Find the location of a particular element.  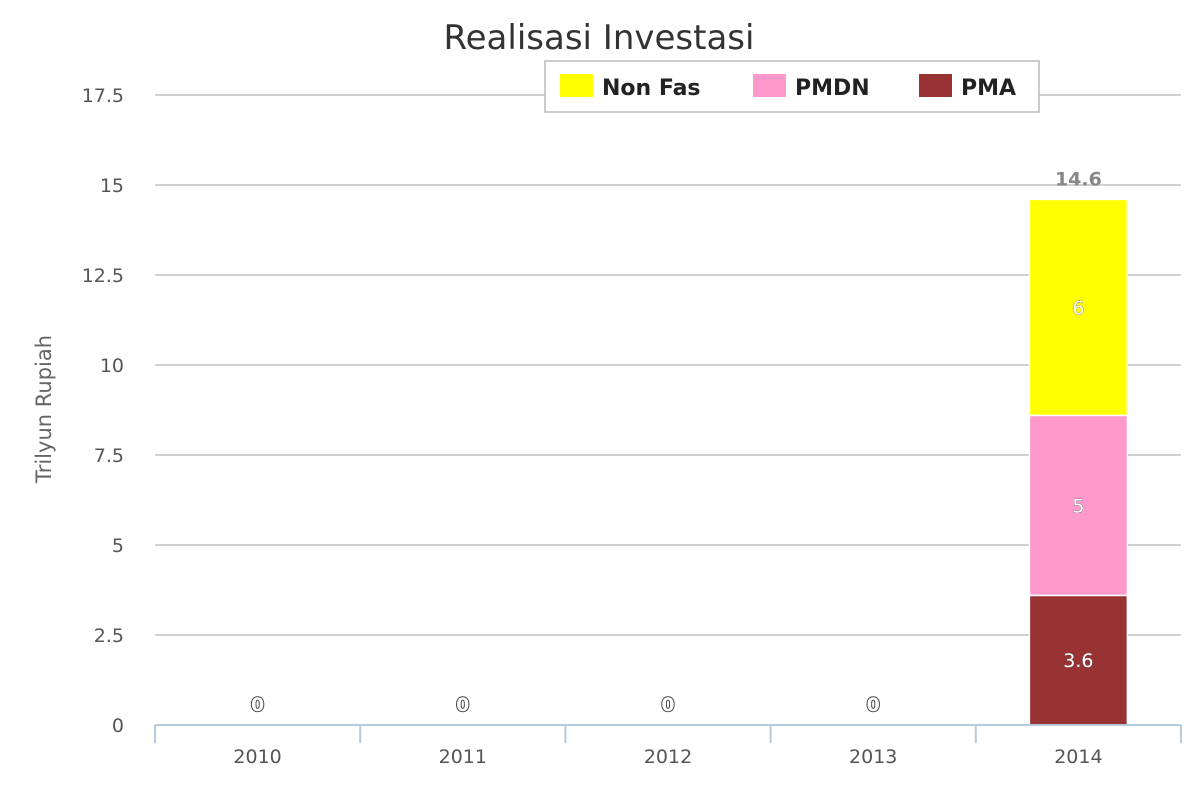

legend-item-non-fas: Non Fas is located at coordinates (630, 87).